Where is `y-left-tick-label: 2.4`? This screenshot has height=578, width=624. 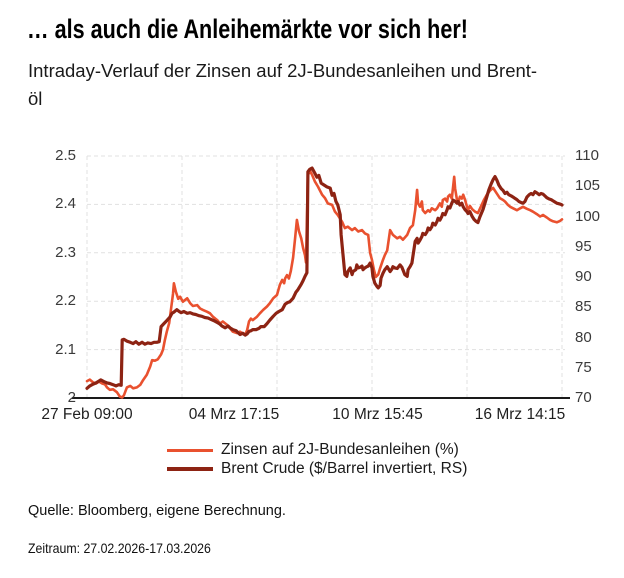 y-left-tick-label: 2.4 is located at coordinates (65, 204).